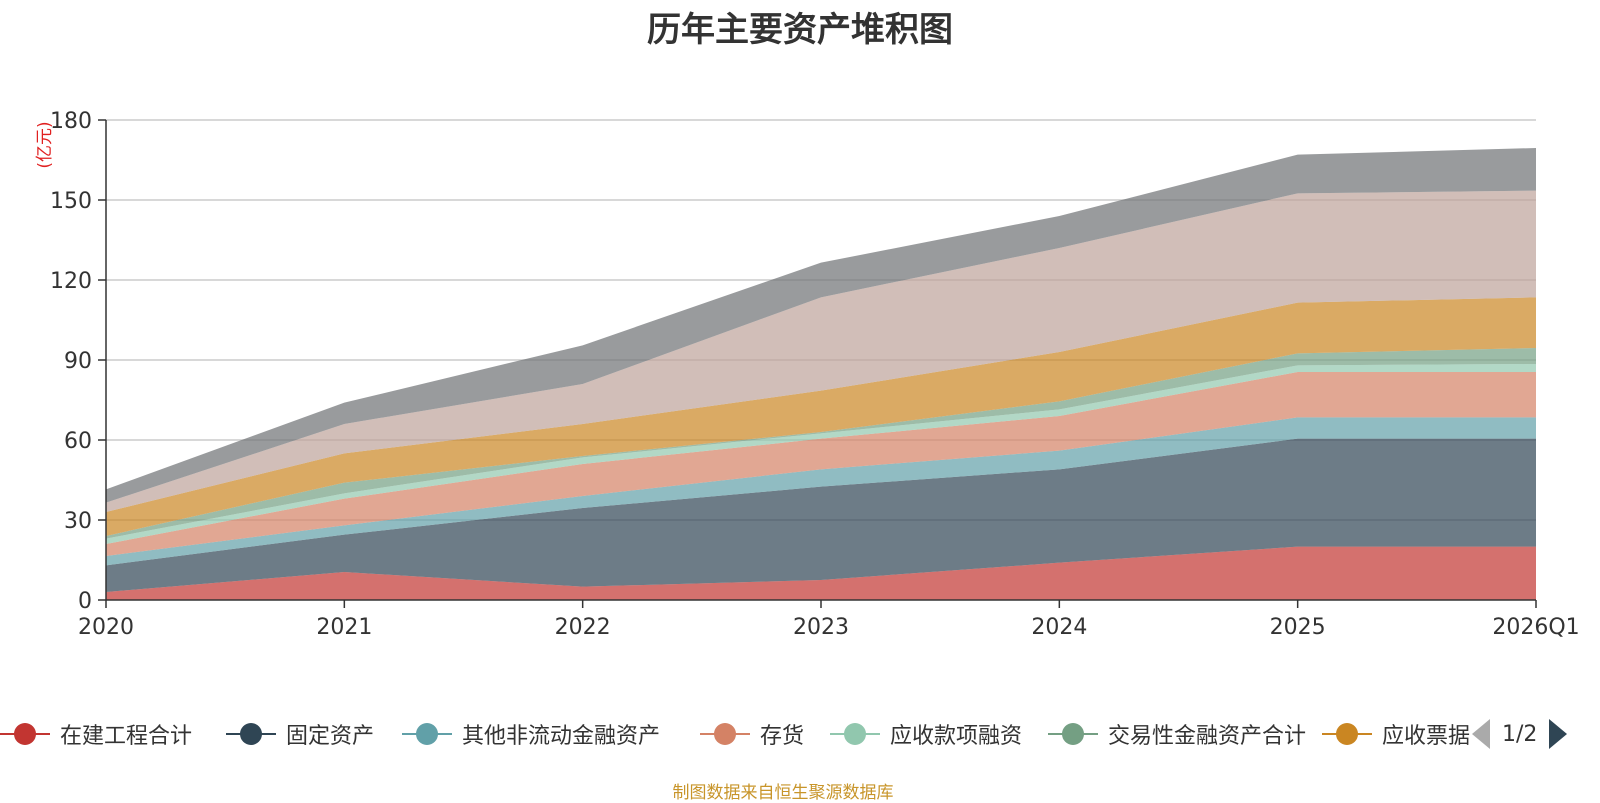 This screenshot has height=803, width=1600. Describe the element at coordinates (1207, 736) in the screenshot. I see `legend-label: 交易性金融资产合计` at that location.